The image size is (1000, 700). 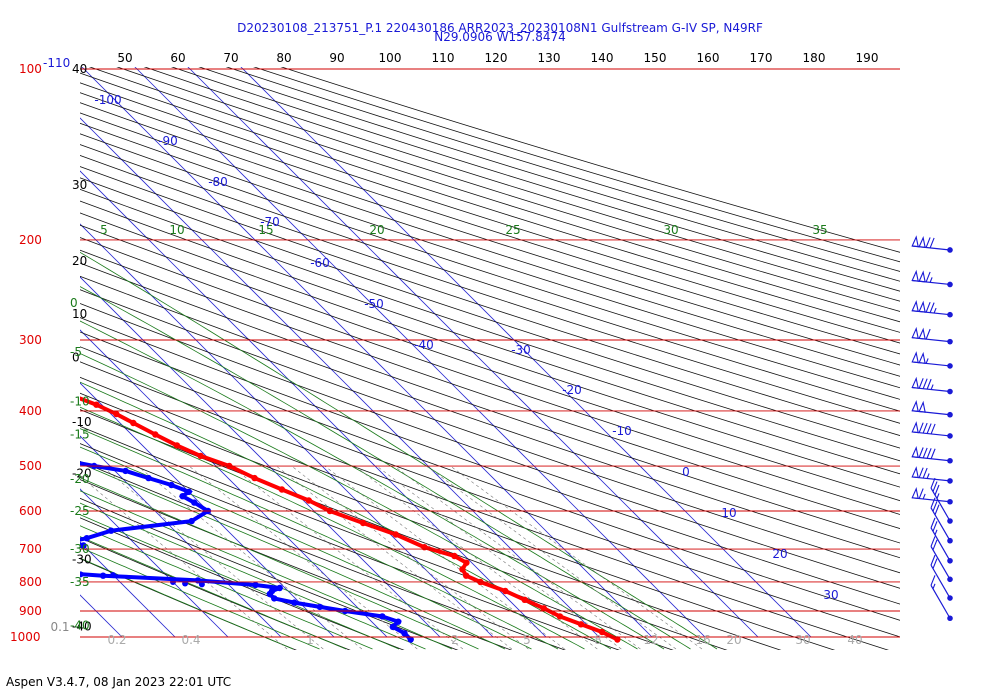 I want to click on isotherm-label: 10, so click(x=728, y=513).